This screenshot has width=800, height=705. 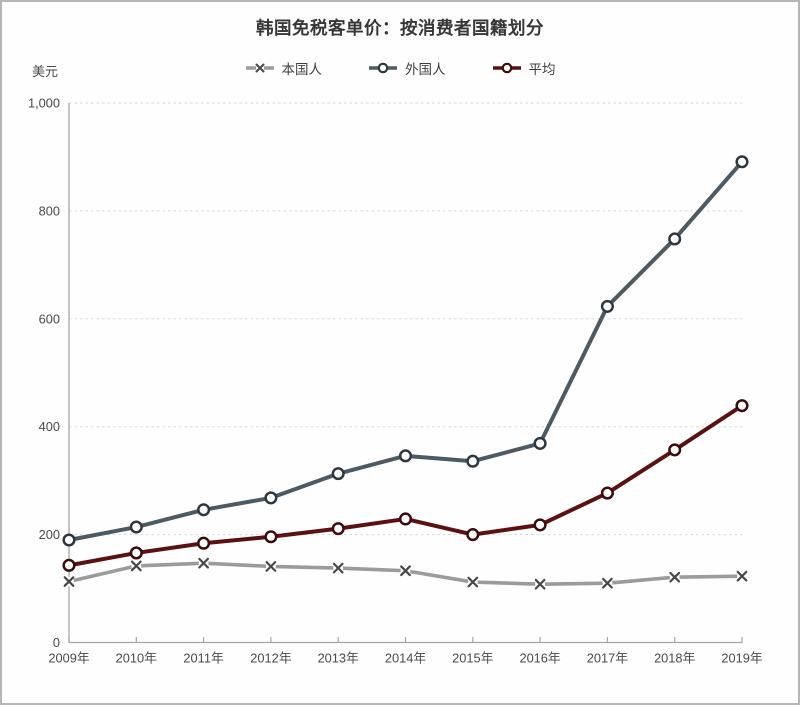 I want to click on legend-label-foreigners: 外国人, so click(x=425, y=69).